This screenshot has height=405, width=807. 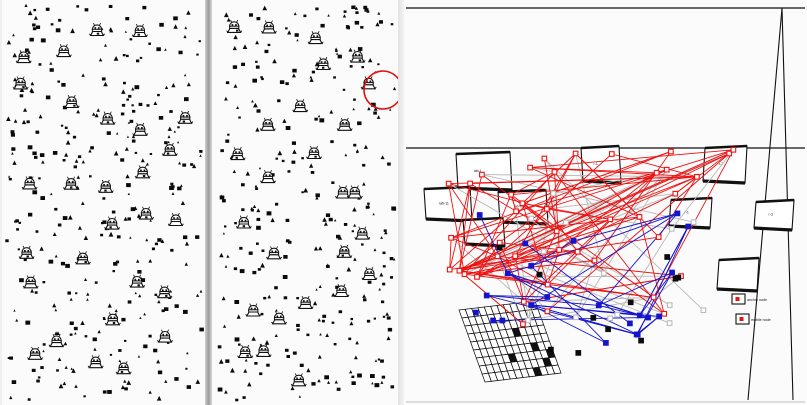 I want to click on legend-label: mobile node, so click(x=761, y=320).